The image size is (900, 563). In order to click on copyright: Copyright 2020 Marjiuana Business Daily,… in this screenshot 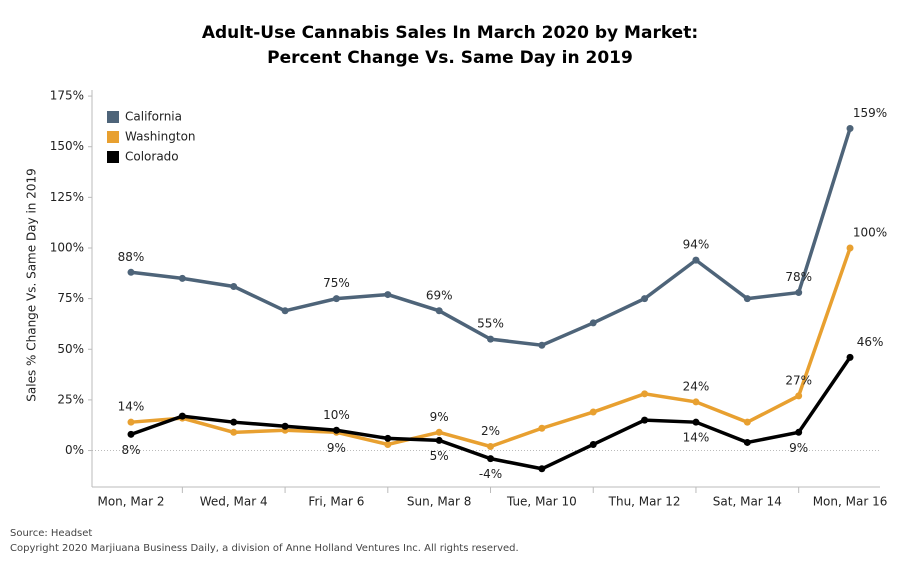, I will do `click(264, 548)`.